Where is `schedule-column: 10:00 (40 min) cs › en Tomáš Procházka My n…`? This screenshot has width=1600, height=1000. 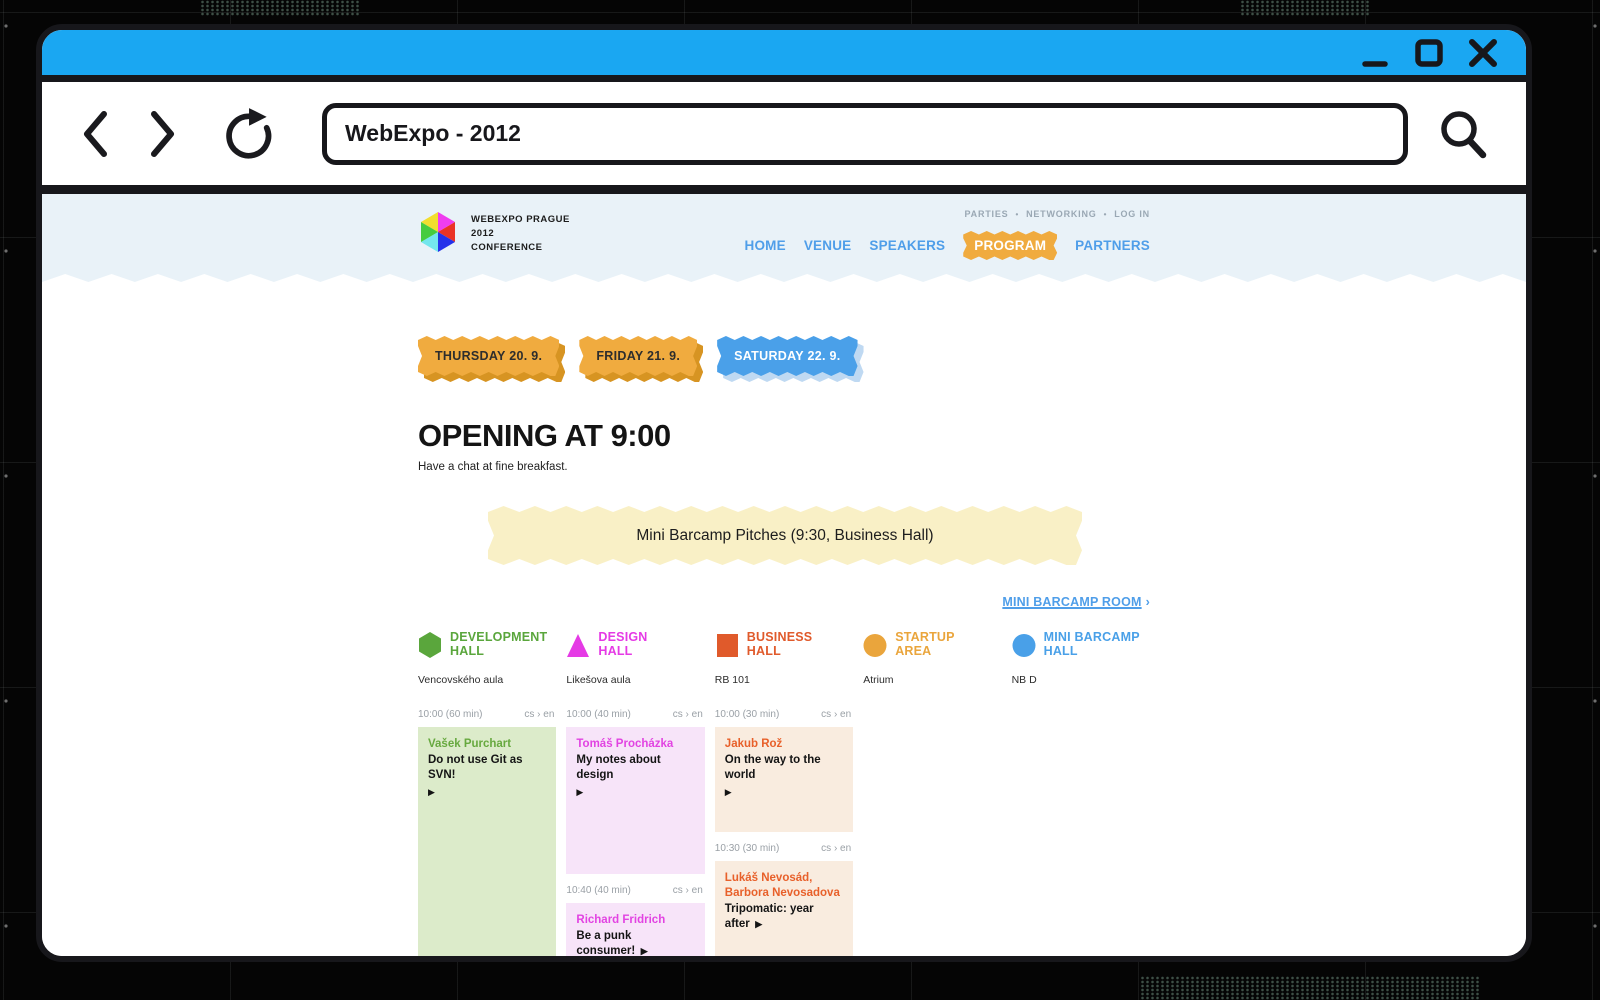 schedule-column: 10:00 (40 min) cs › en Tomáš Procházka My n… is located at coordinates (635, 832).